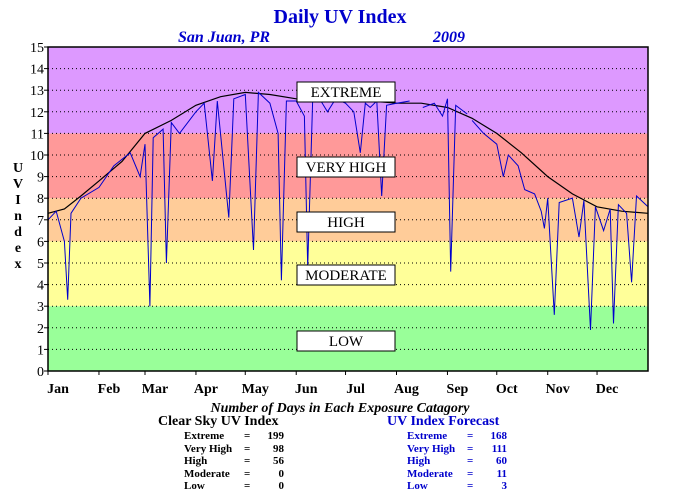 Image resolution: width=680 pixels, height=500 pixels. Describe the element at coordinates (278, 448) in the screenshot. I see `stats-value: 98` at that location.